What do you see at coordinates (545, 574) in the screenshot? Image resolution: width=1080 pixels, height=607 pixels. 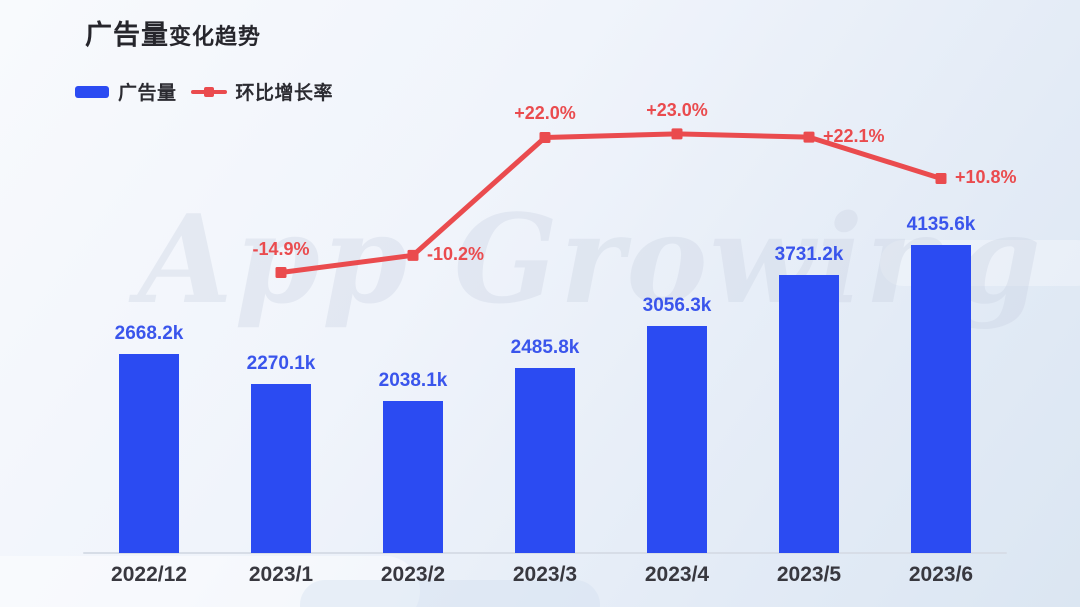 I see `x-axis-label: 2023/3` at bounding box center [545, 574].